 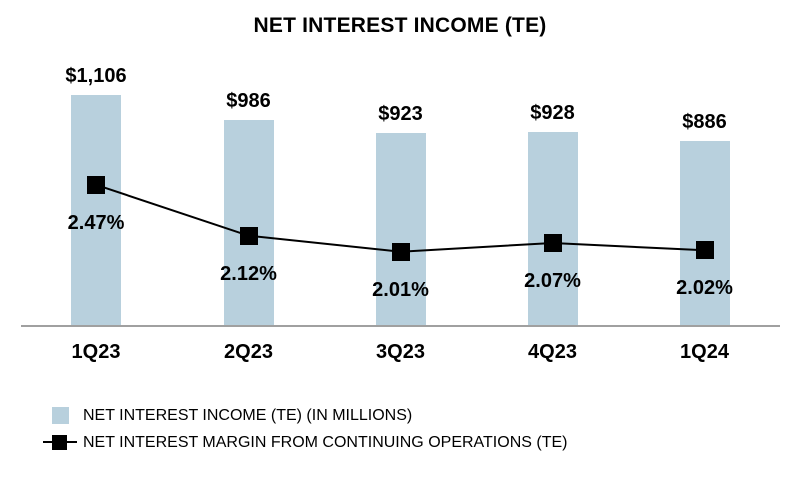 I want to click on bar-series-swatch-icon, so click(x=61, y=415).